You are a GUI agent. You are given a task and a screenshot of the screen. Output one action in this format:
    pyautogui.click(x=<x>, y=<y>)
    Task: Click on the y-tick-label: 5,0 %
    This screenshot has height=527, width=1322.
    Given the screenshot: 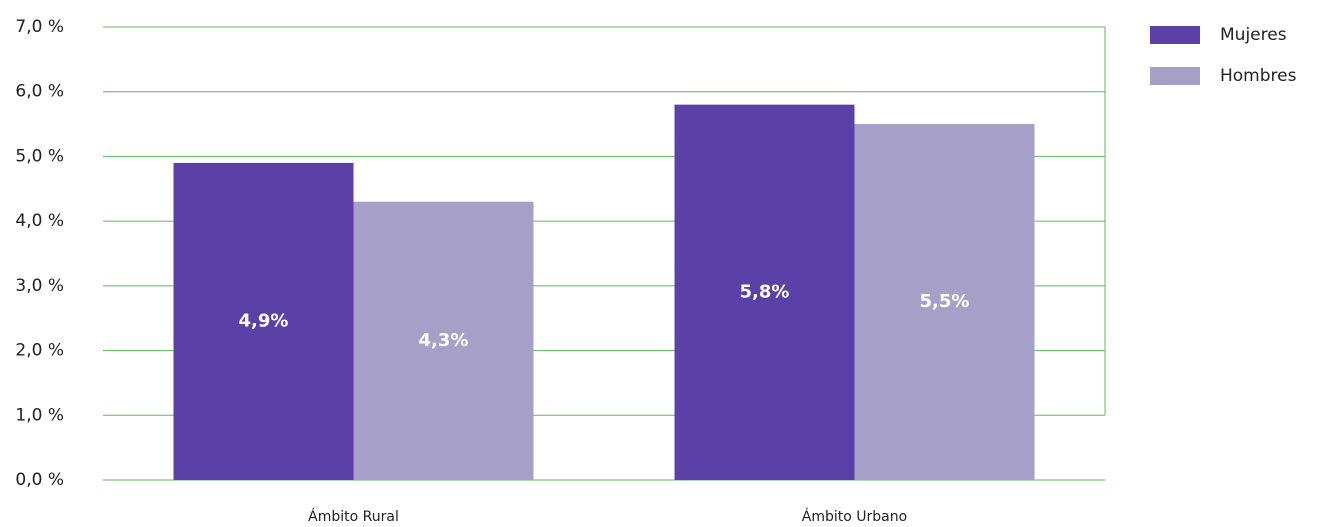 What is the action you would take?
    pyautogui.click(x=39, y=156)
    